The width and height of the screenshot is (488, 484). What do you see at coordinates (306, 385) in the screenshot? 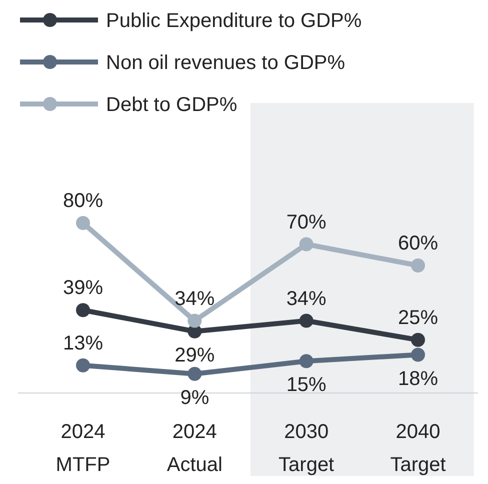
I see `data-label: 15%` at bounding box center [306, 385].